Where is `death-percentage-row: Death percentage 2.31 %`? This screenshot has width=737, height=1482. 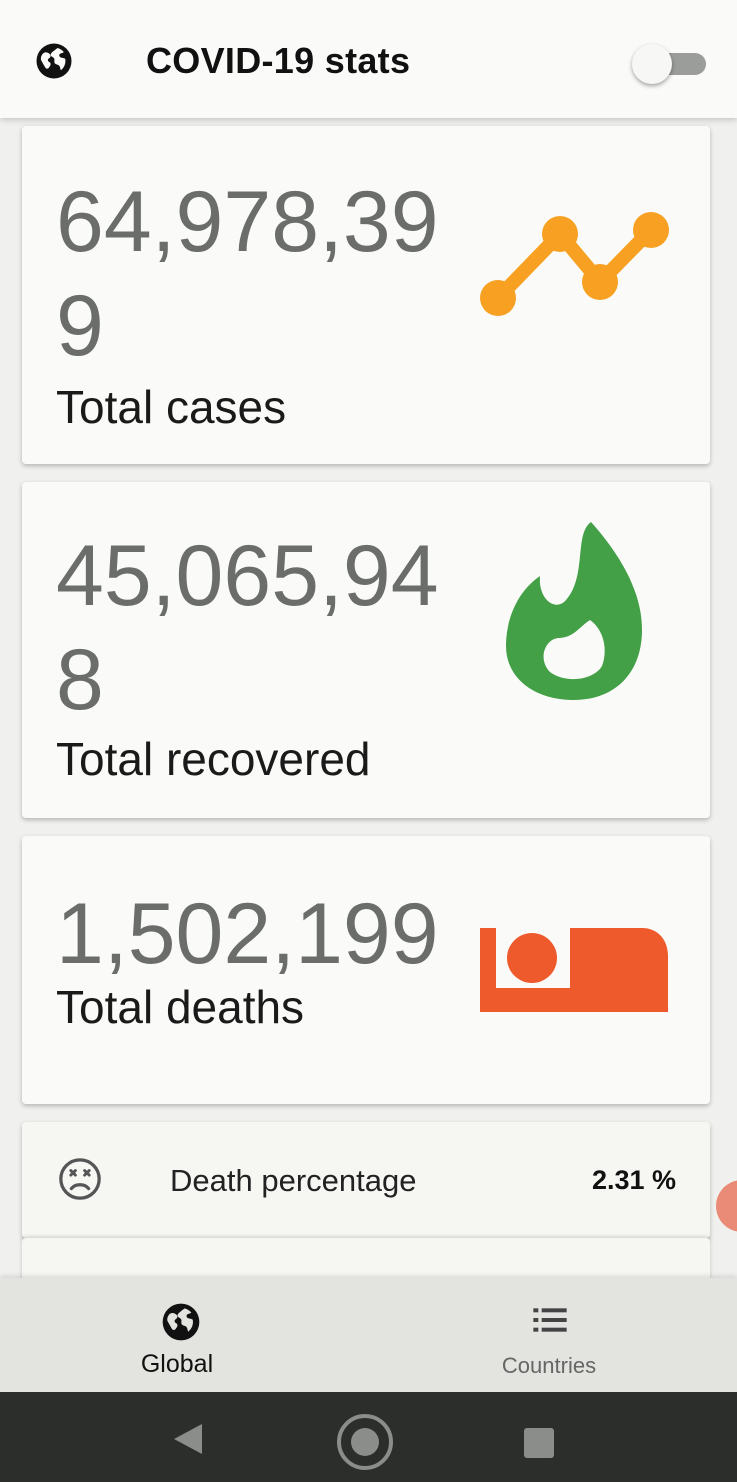
death-percentage-row: Death percentage 2.31 % is located at coordinates (366, 1180).